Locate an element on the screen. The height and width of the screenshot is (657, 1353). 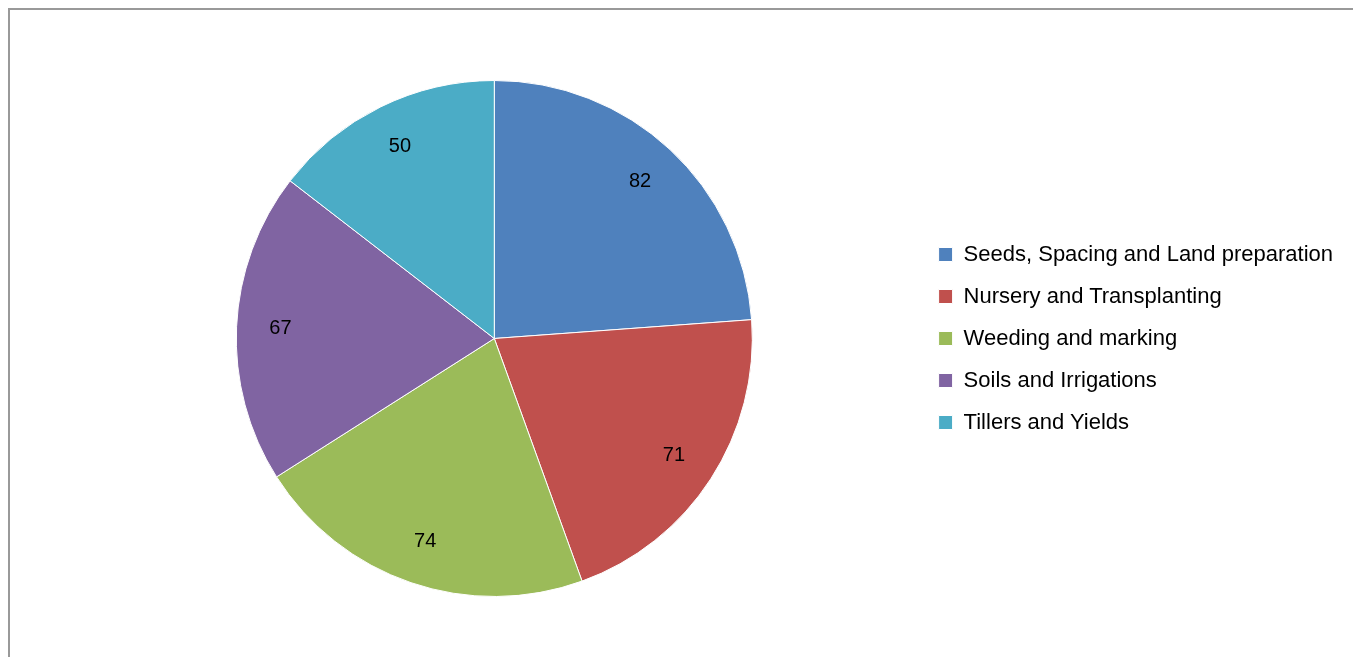
legend-label: Nursery and Transplanting is located at coordinates (1092, 295).